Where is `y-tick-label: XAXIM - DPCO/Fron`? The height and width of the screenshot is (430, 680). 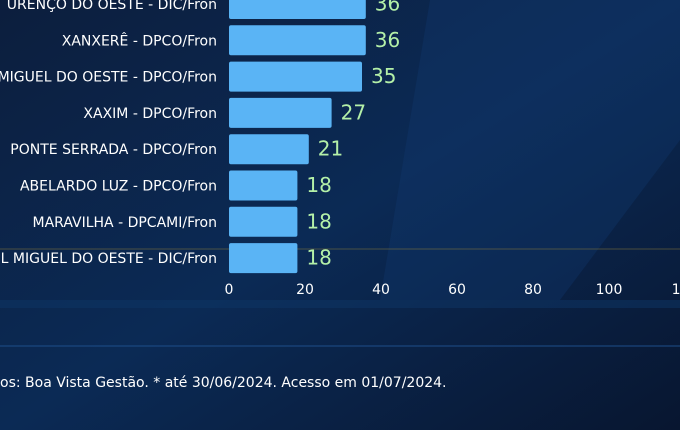
y-tick-label: XAXIM - DPCO/Fron is located at coordinates (150, 114).